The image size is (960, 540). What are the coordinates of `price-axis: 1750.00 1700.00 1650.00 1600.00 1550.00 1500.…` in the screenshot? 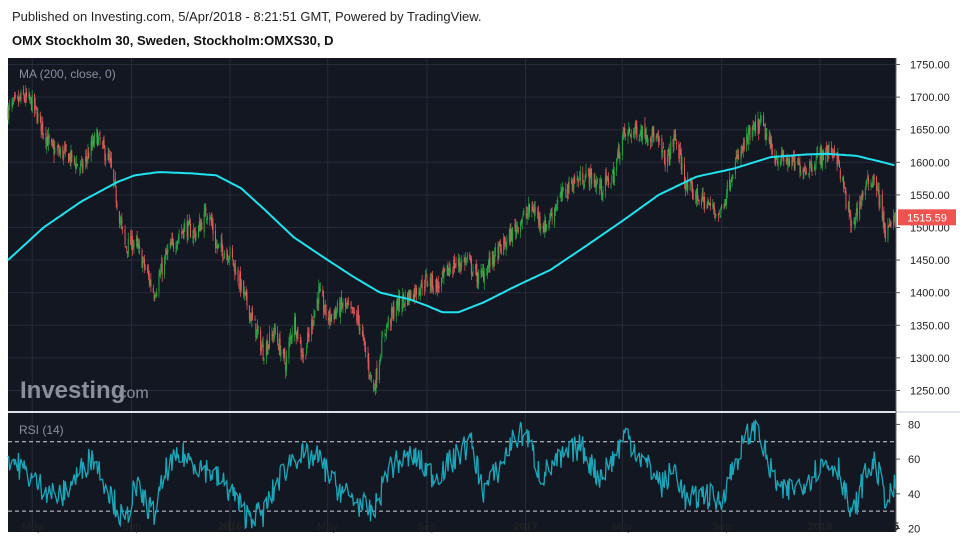 It's located at (922, 295).